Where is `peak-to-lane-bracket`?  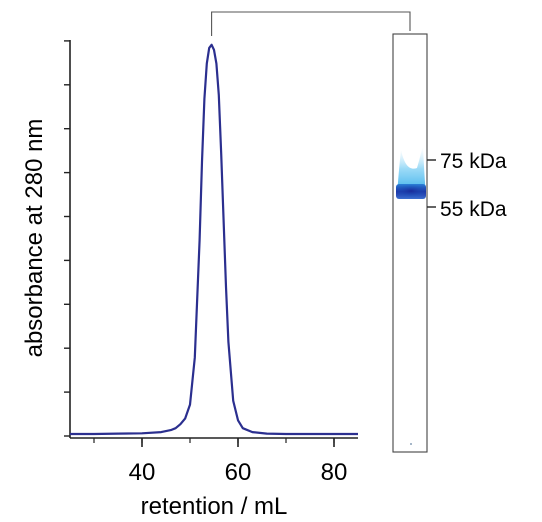
peak-to-lane-bracket is located at coordinates (311, 23).